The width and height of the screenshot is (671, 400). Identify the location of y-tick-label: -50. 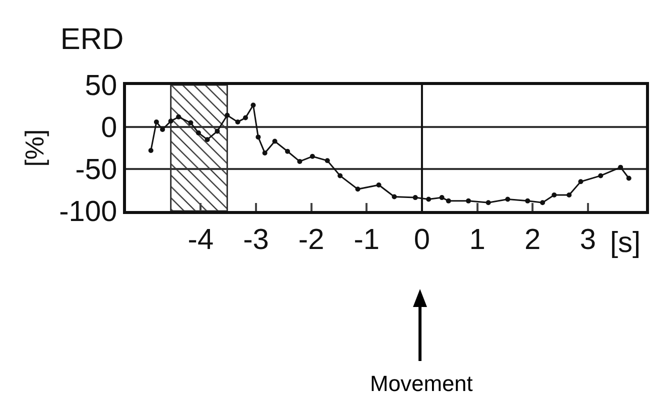
(96, 170).